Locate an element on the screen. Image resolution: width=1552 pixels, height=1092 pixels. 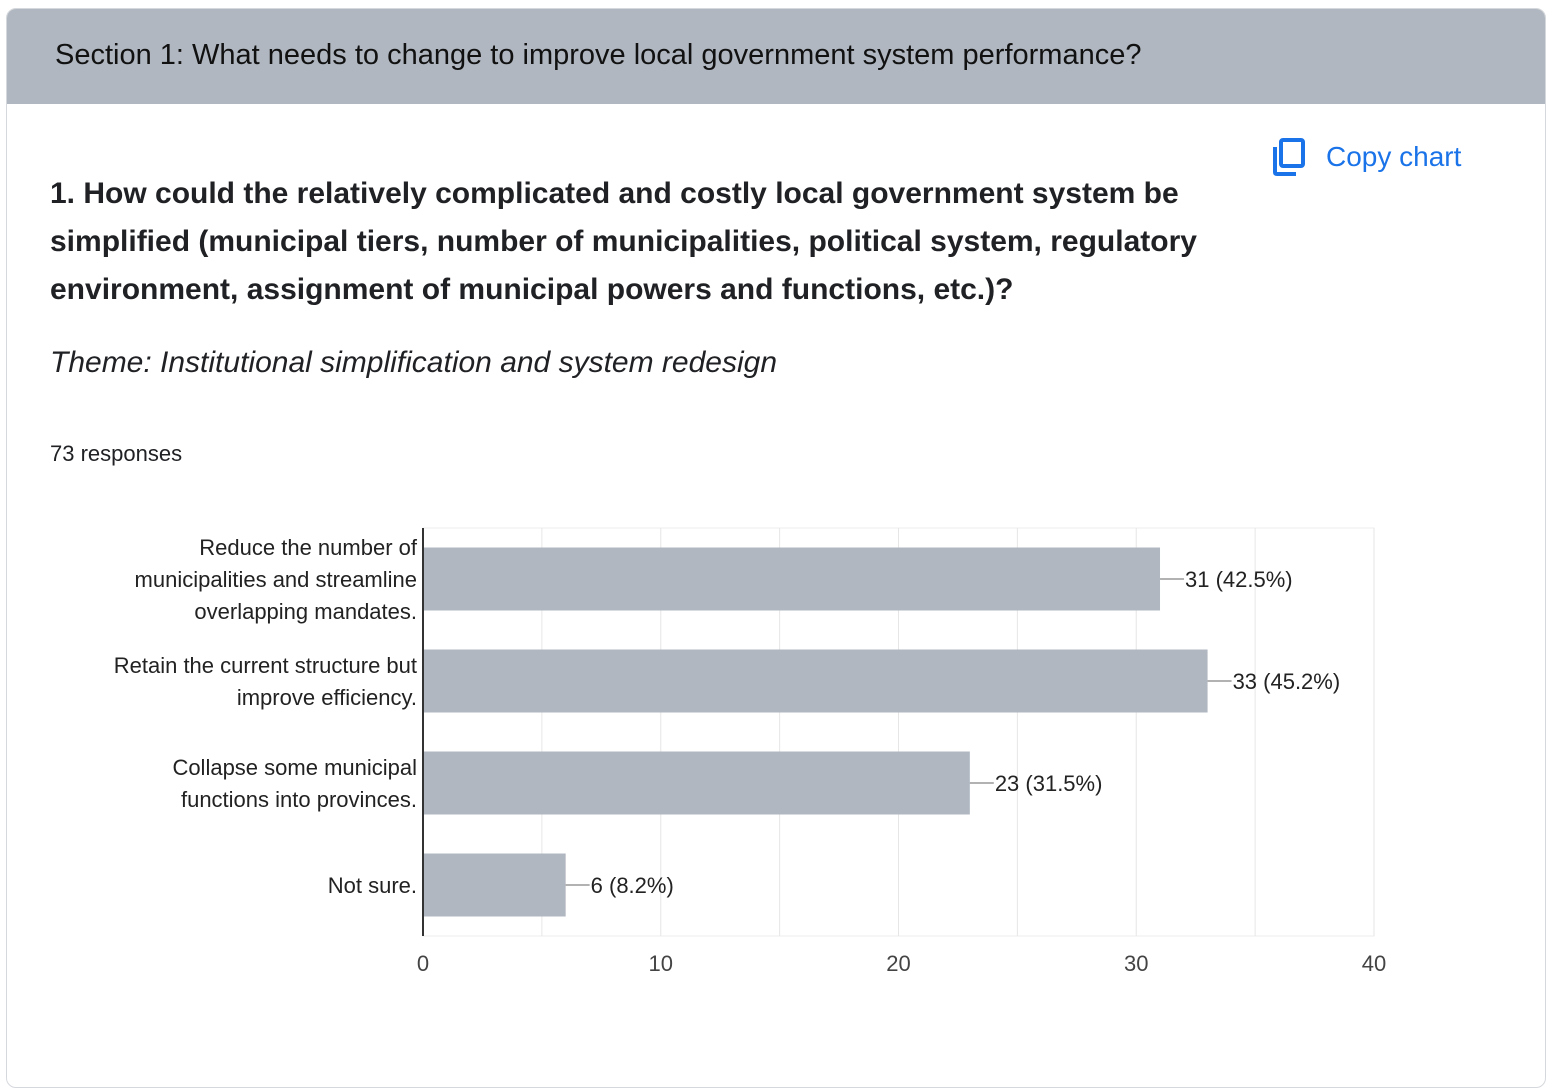
data-label-1: 31 (42.5%) is located at coordinates (1239, 579).